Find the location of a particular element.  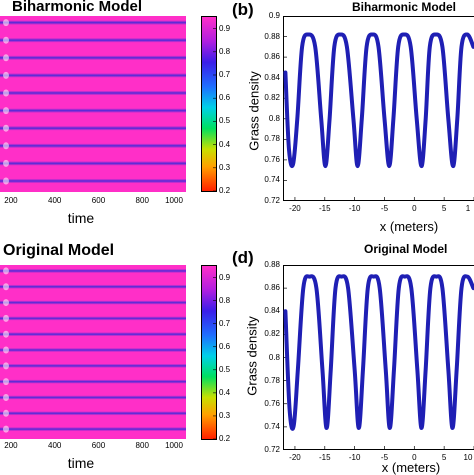

y-tick-label: 0.74 is located at coordinates (272, 180).